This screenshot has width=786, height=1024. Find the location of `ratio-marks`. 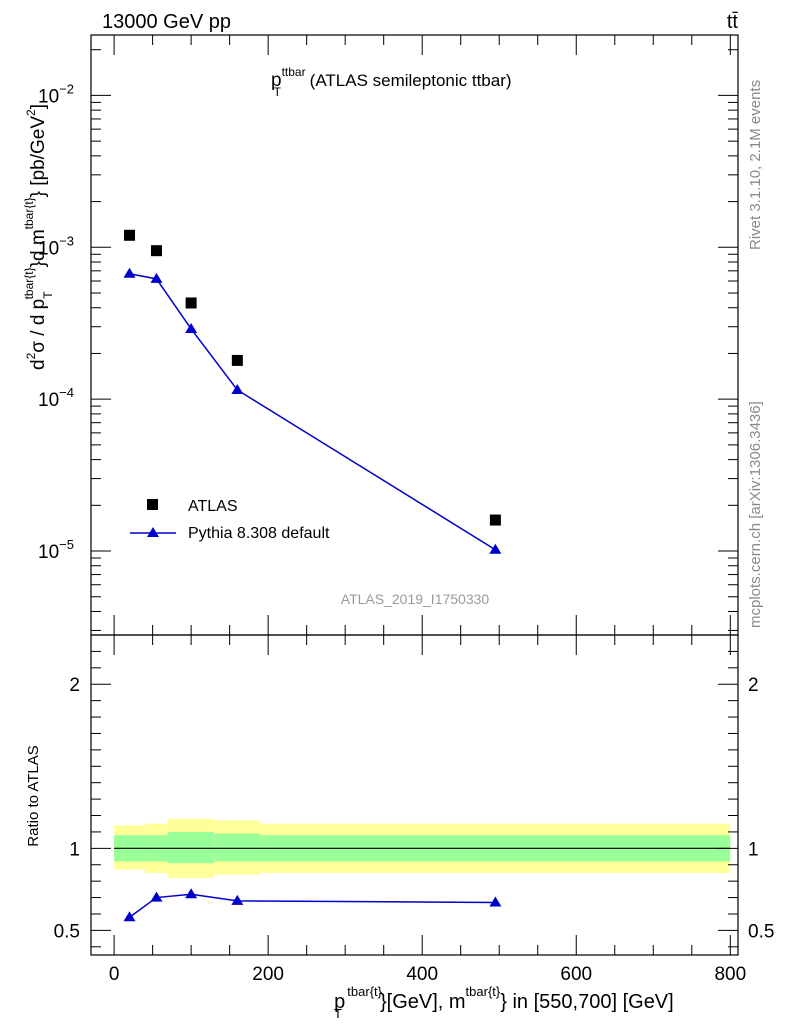

ratio-marks is located at coordinates (312, 905).